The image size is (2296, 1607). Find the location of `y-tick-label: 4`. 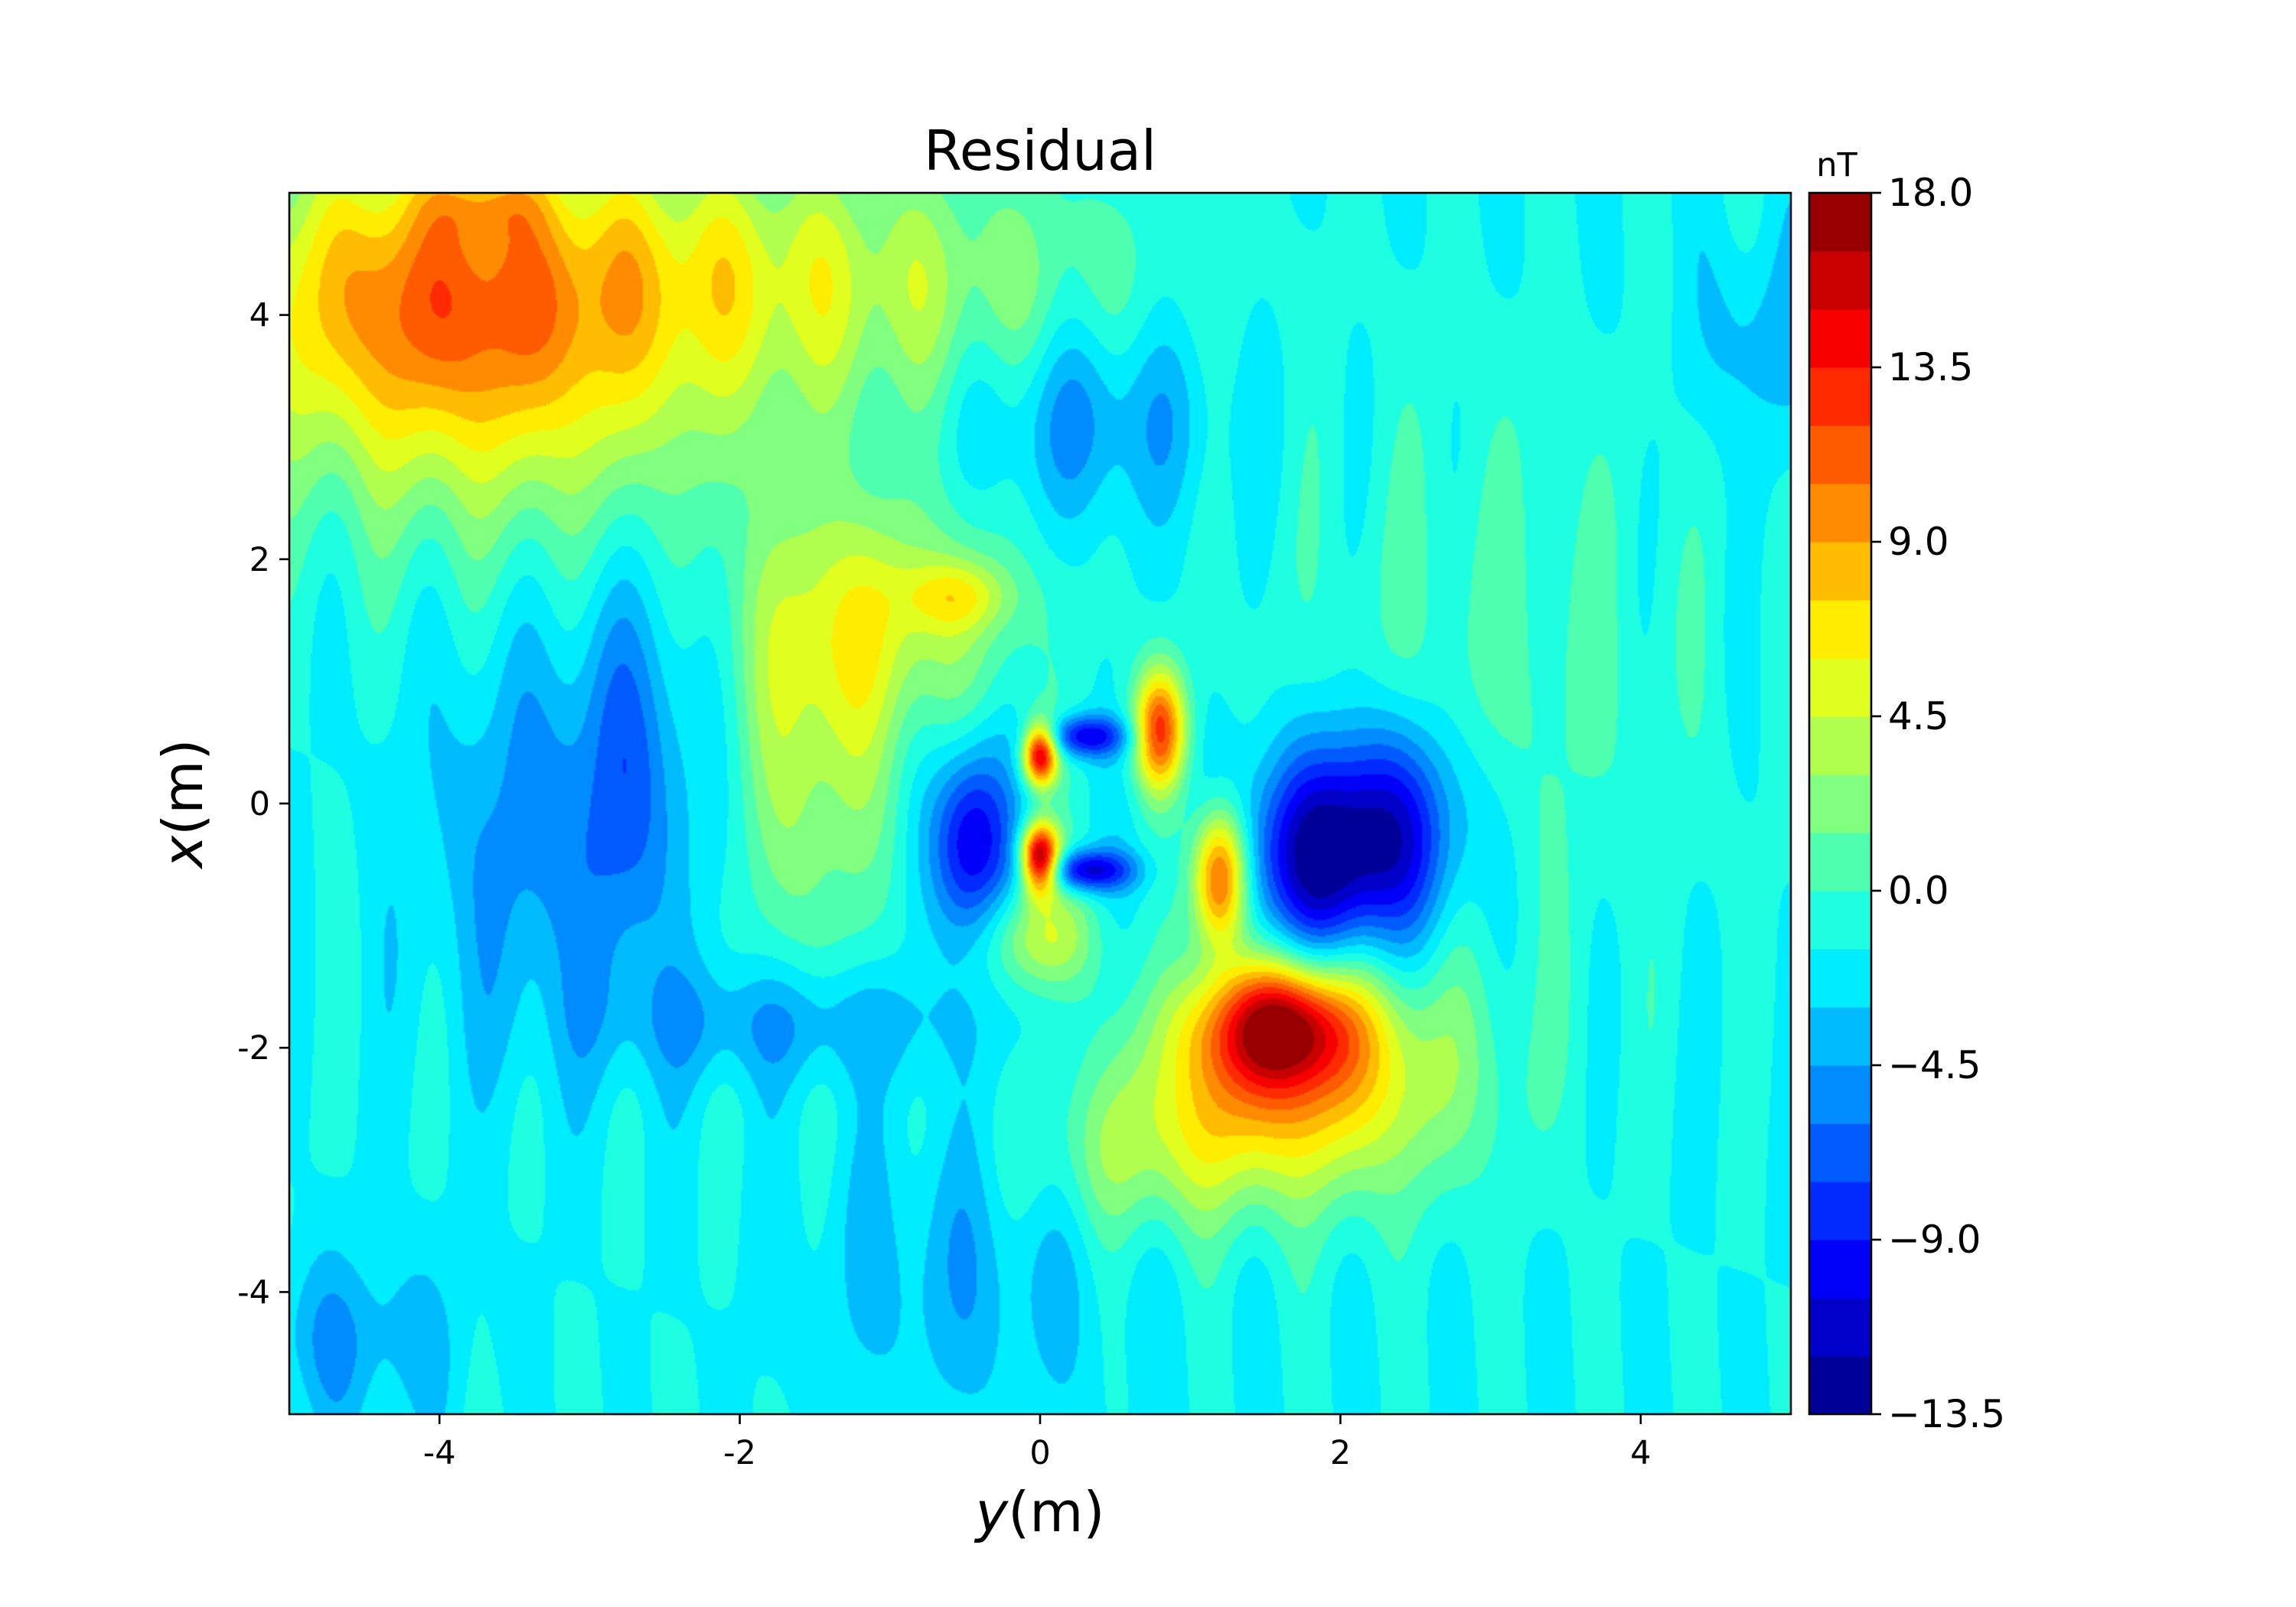

y-tick-label: 4 is located at coordinates (259, 316).